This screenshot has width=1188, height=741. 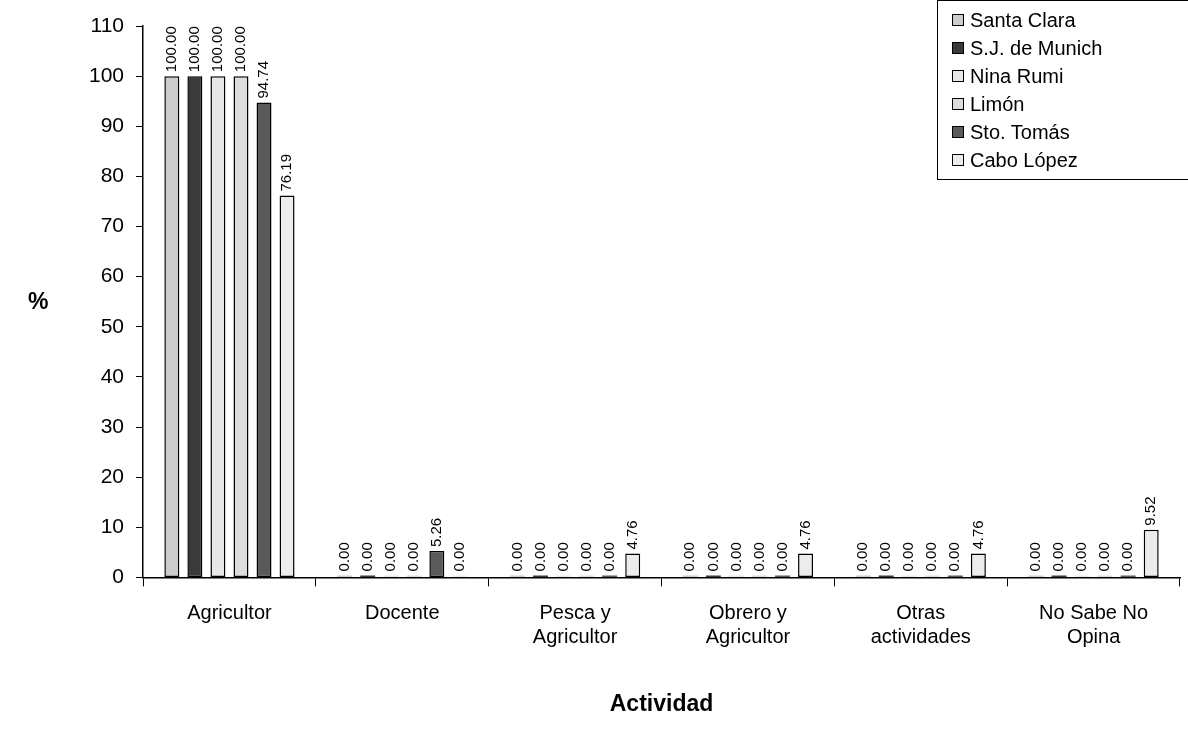 What do you see at coordinates (1024, 160) in the screenshot?
I see `legend-label: Cabo López` at bounding box center [1024, 160].